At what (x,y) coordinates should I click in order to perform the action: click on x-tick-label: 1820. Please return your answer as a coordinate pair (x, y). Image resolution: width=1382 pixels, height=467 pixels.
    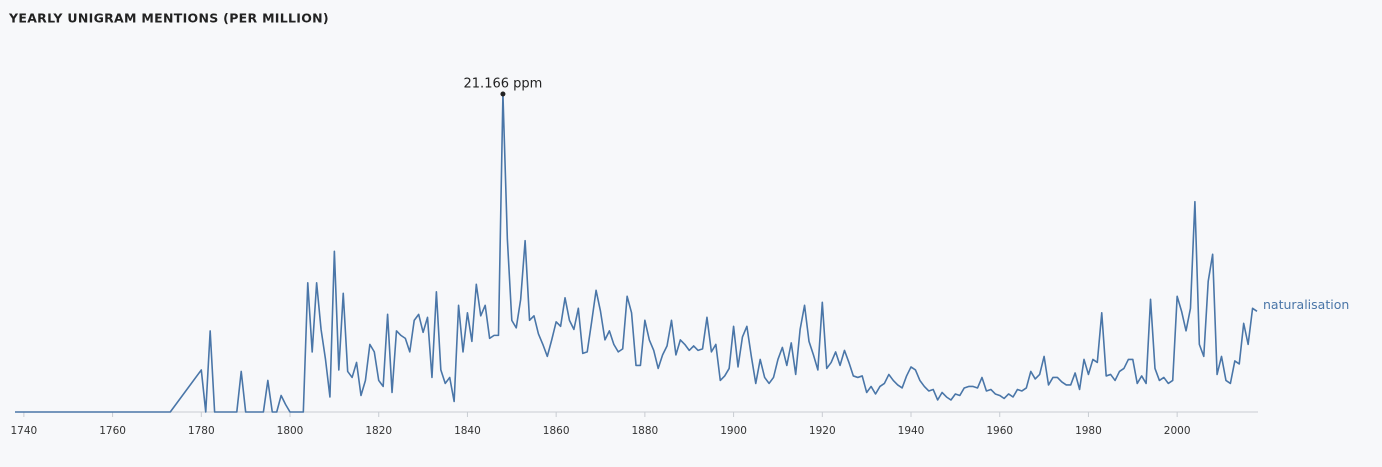
    Looking at the image, I should click on (378, 431).